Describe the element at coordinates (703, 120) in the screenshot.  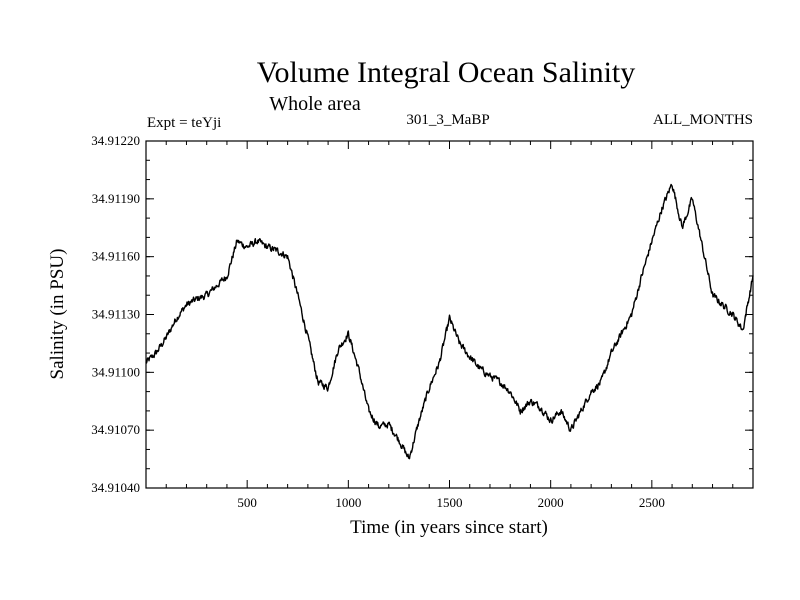
I see `annotation-months: ALL_MONTHS` at that location.